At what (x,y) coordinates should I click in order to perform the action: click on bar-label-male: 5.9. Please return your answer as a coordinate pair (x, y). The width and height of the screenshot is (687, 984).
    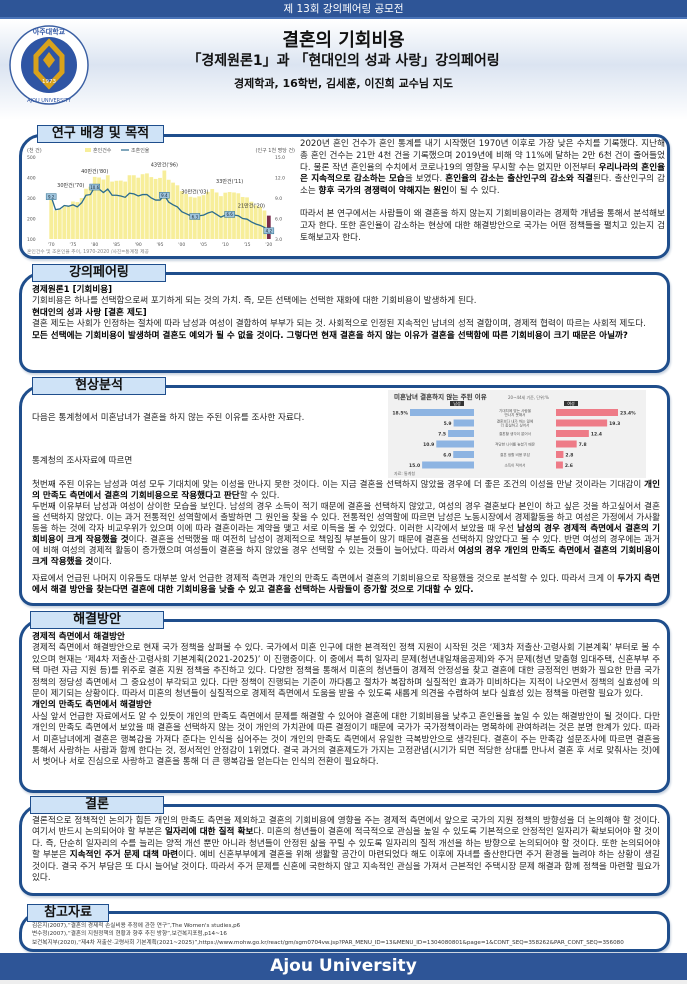
    Looking at the image, I should click on (448, 424).